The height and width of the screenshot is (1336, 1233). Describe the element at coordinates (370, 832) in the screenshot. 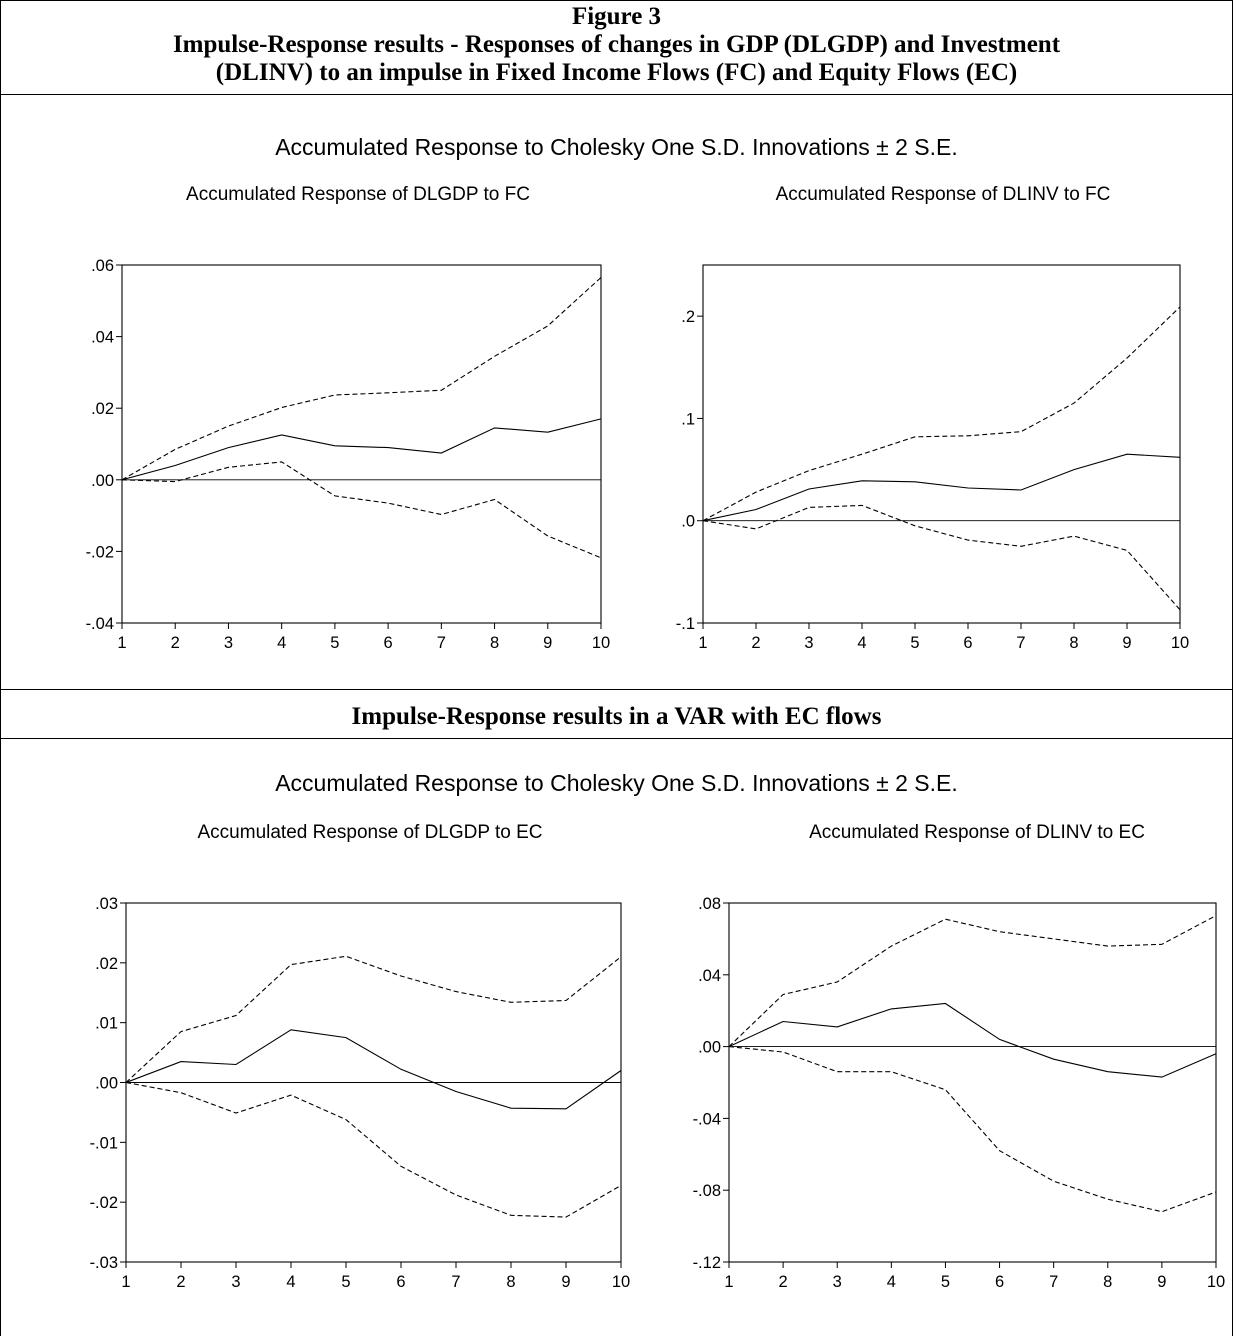

I see `chart3-title: Accumulated Response of DLGDP to EC` at that location.